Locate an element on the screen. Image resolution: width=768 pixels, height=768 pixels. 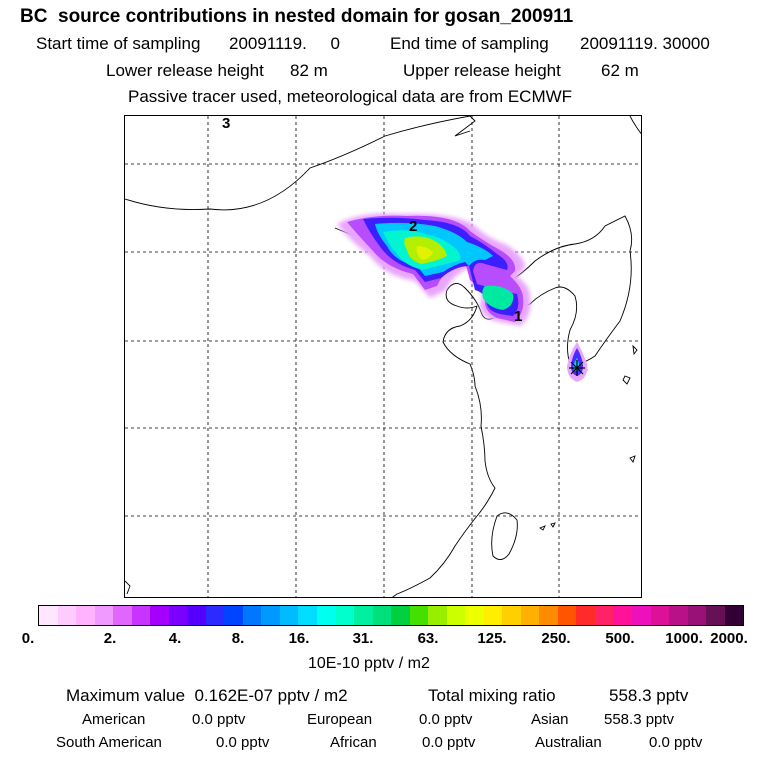
colorbar-unit: 10E-10 pptv / m2 is located at coordinates (369, 663).